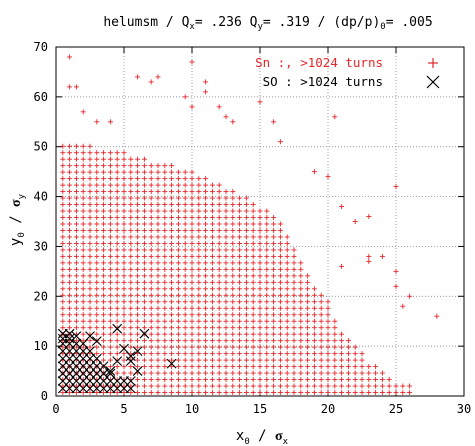  I want to click on y-tick-label: 40, so click(41, 197).